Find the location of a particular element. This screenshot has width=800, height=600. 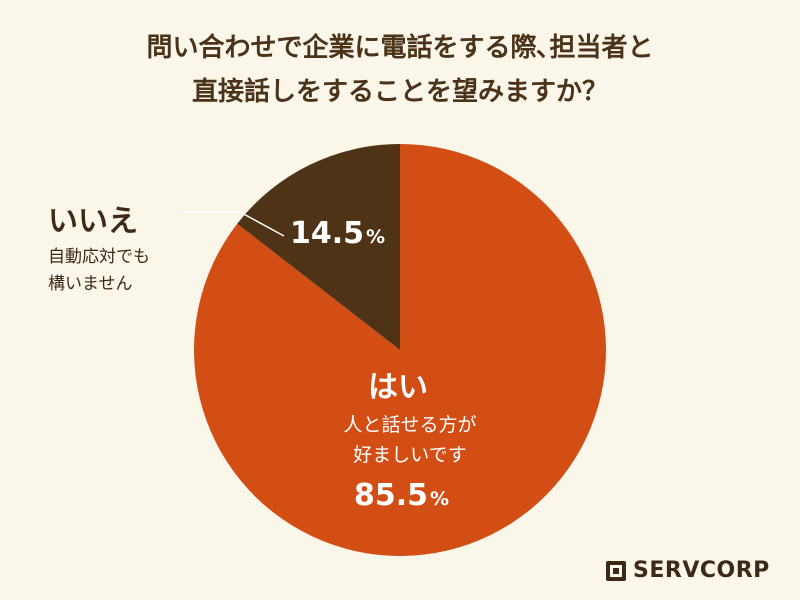

servcorp-logo: SERVCORP is located at coordinates (687, 570).